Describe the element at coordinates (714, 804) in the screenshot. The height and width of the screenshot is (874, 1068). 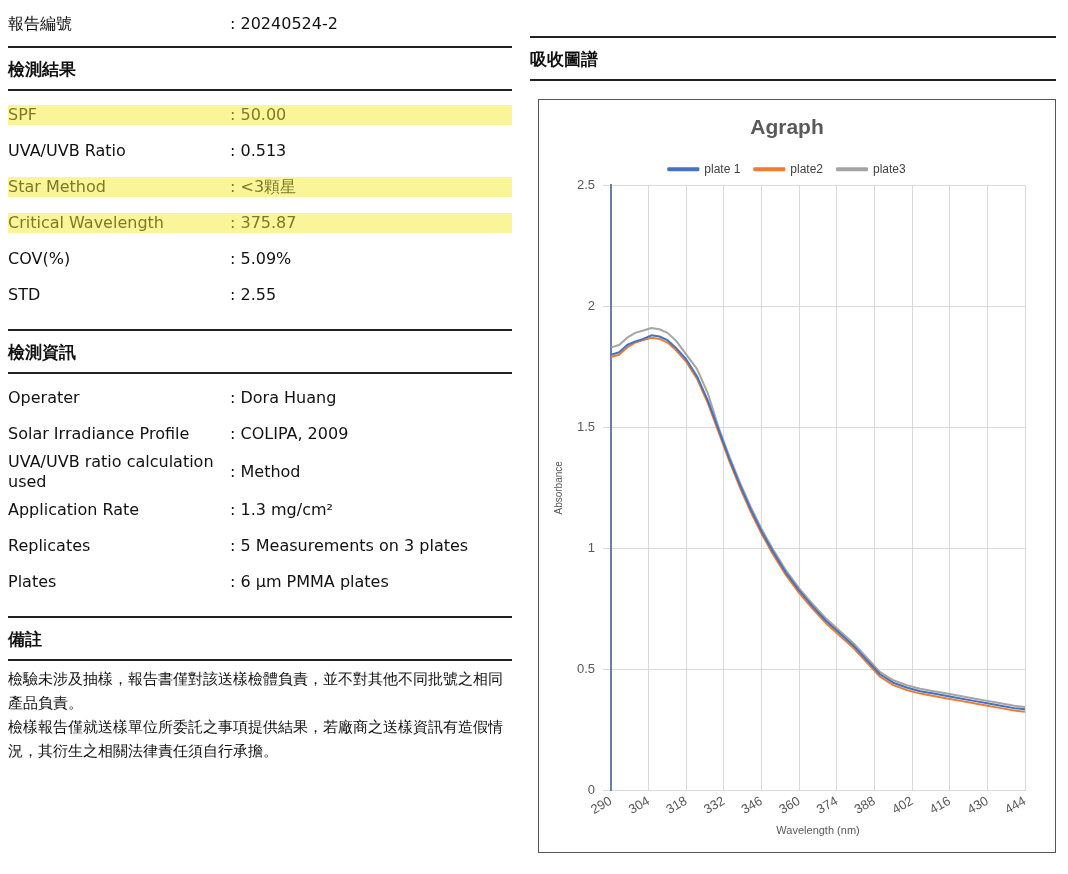
I see `x-tick-label: 332` at that location.